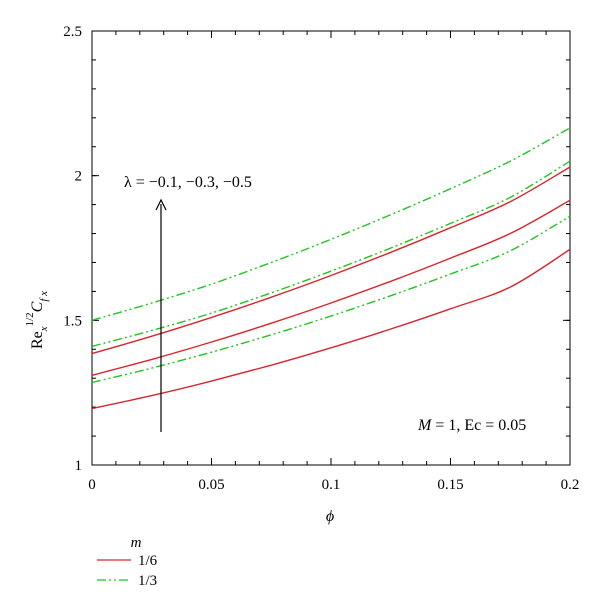  Describe the element at coordinates (148, 561) in the screenshot. I see `legend-label-1-6: 1/6` at that location.